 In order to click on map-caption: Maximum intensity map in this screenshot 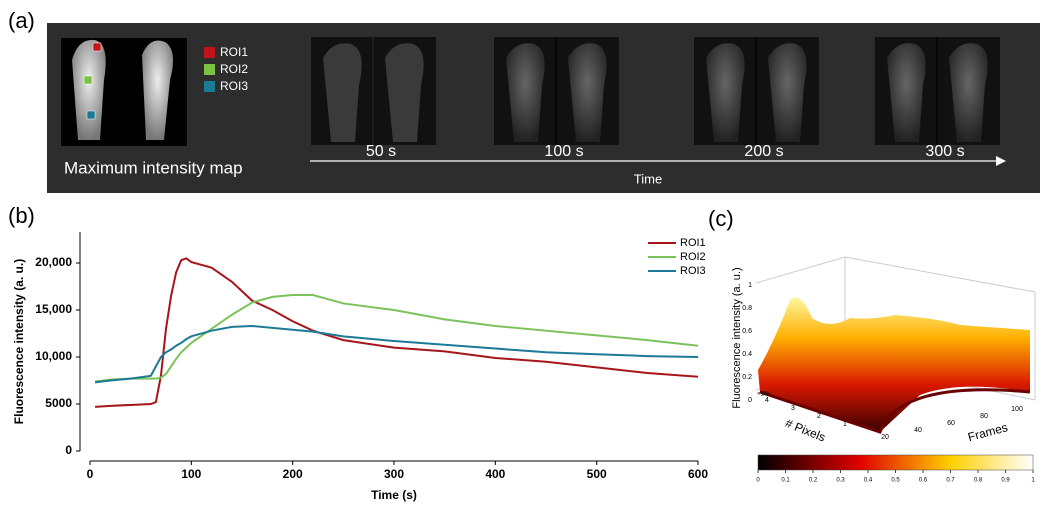, I will do `click(153, 167)`.